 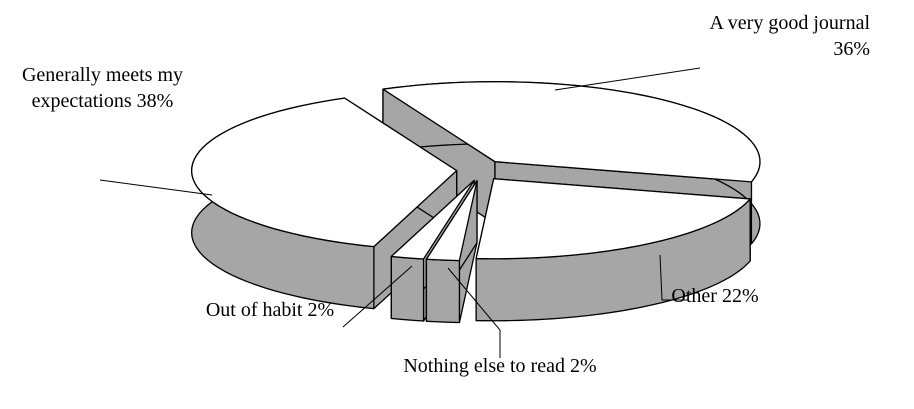 I want to click on category-name: A very good journal, so click(x=789, y=23).